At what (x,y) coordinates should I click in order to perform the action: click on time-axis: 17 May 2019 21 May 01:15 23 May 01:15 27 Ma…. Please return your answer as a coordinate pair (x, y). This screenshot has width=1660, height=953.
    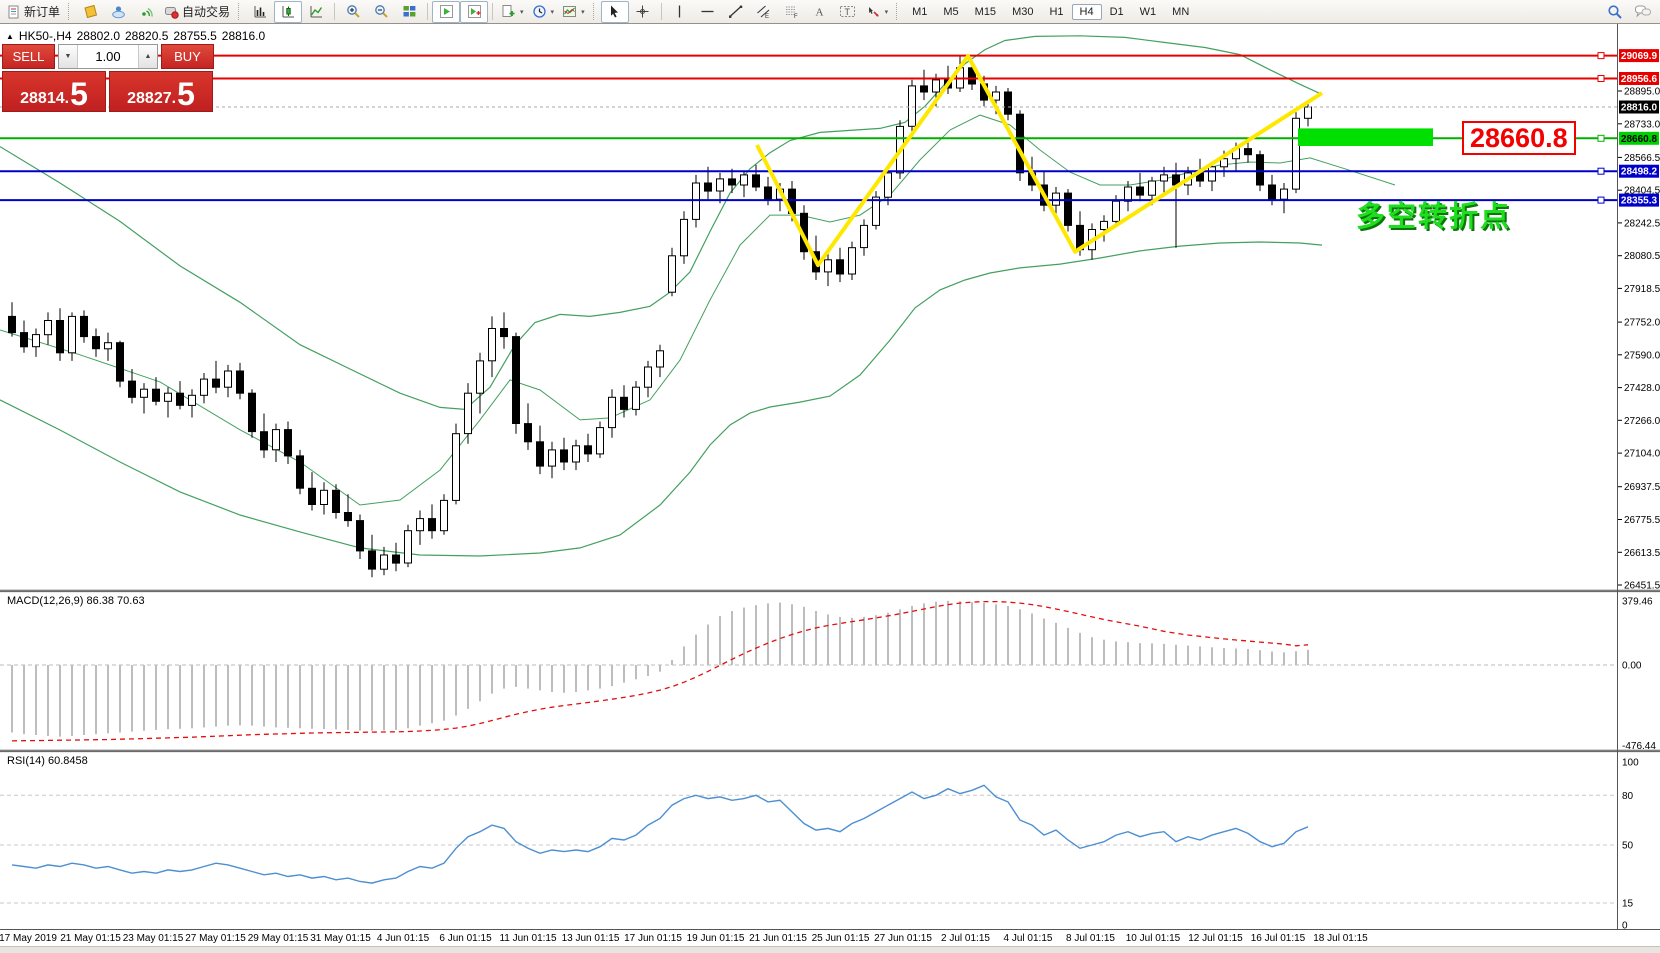
    Looking at the image, I should click on (830, 938).